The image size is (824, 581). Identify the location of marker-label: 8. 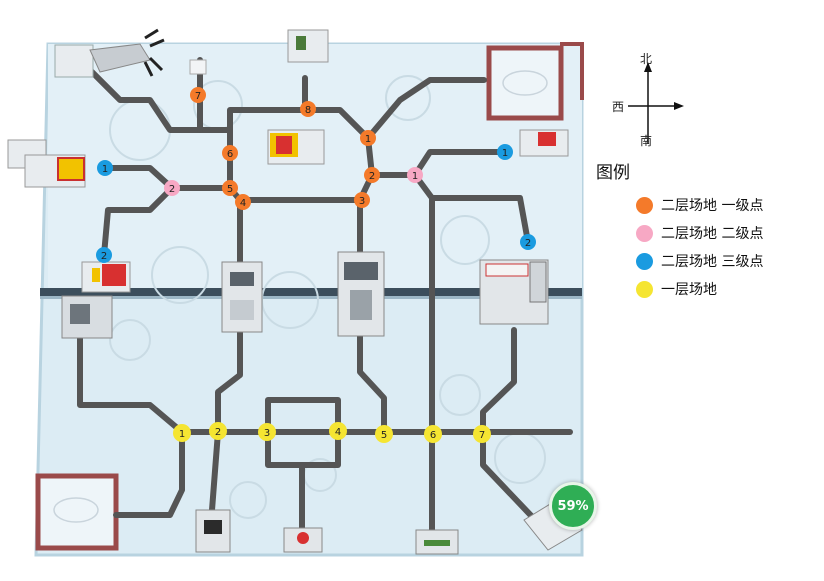
(308, 110).